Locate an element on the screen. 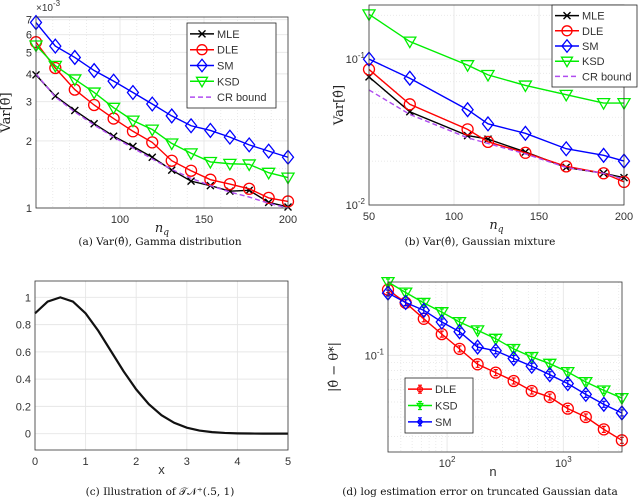  y-tick-label: 0.6 is located at coordinates (23, 353).